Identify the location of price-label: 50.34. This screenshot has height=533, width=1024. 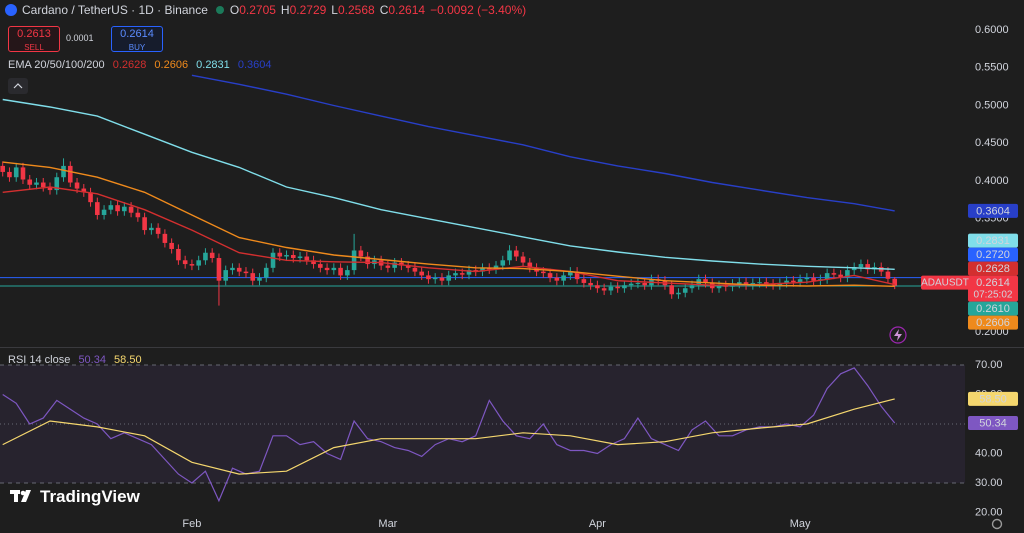
(993, 423).